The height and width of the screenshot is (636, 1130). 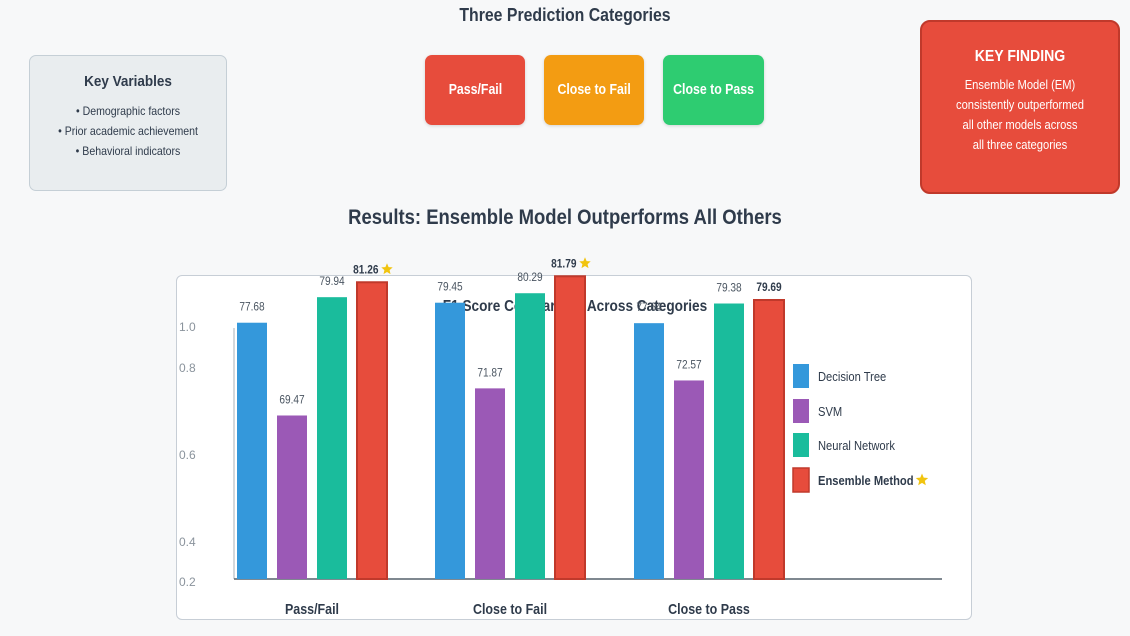 I want to click on legend-label: SVM, so click(x=830, y=411).